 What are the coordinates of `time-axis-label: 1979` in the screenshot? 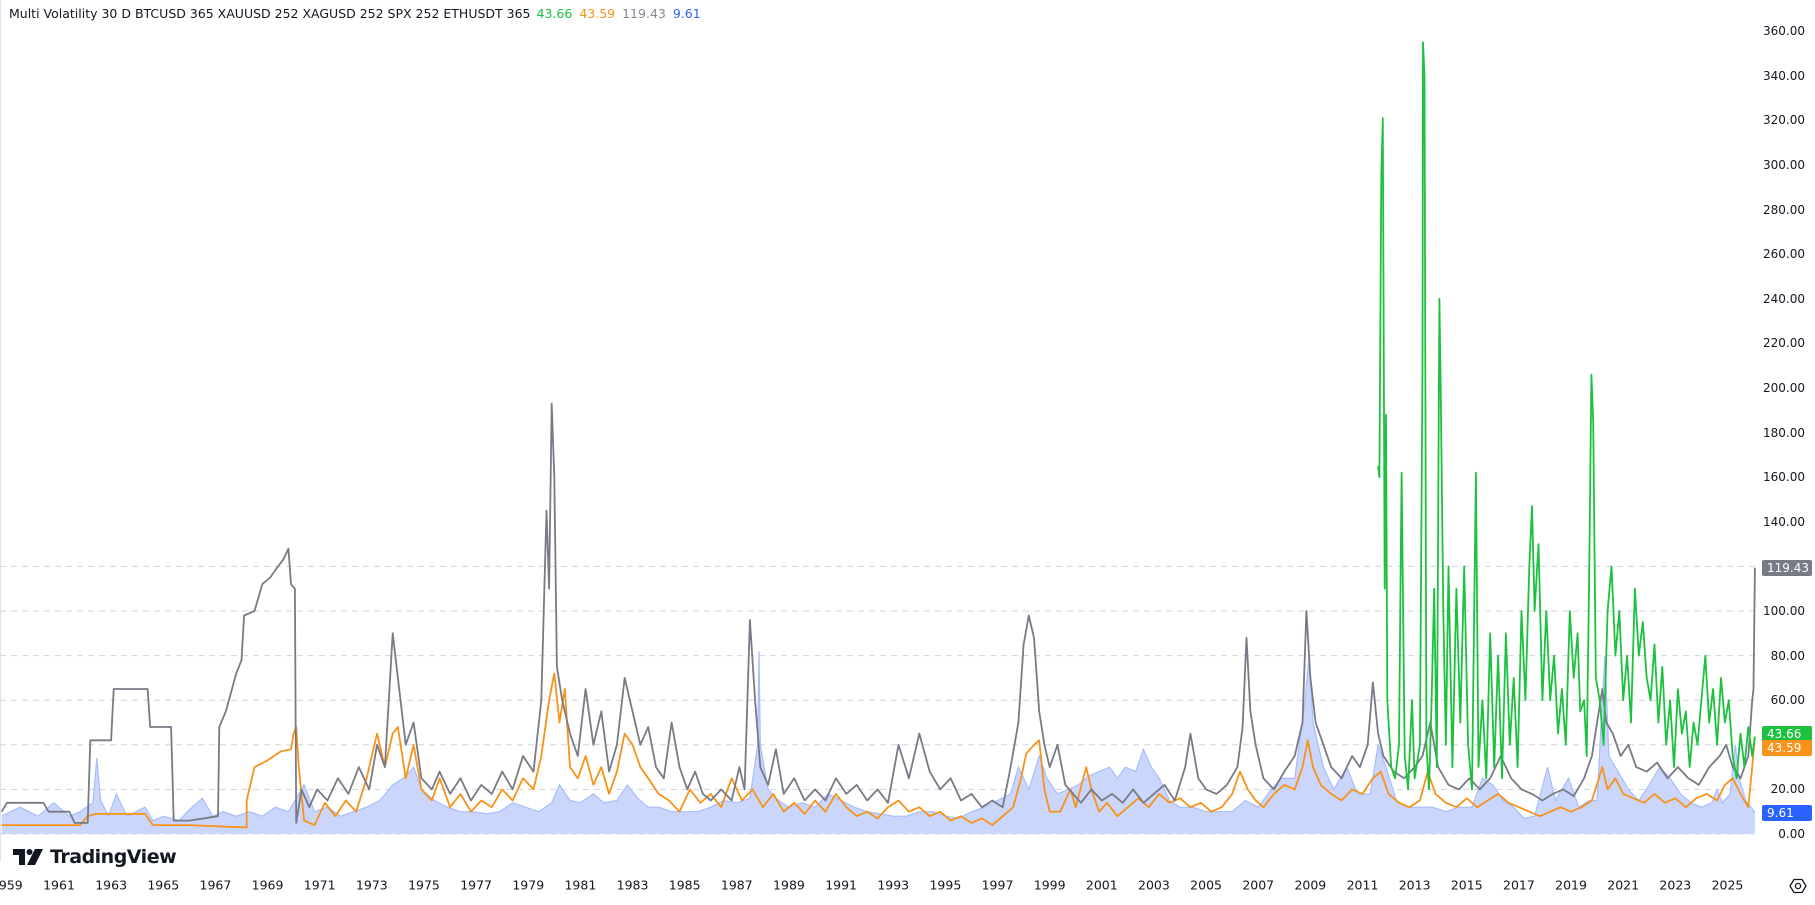 It's located at (528, 885).